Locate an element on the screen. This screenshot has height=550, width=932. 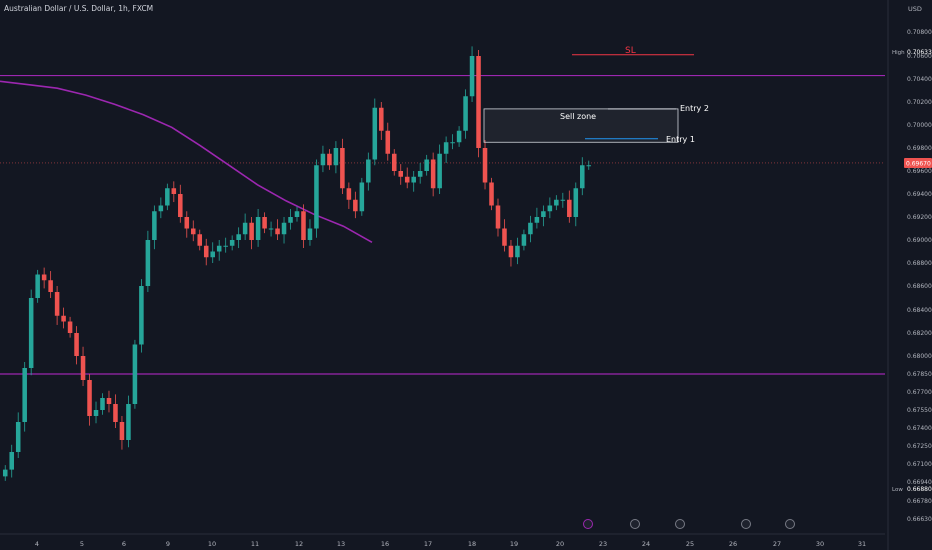
x-tick-label-11: 19 is located at coordinates (514, 544).